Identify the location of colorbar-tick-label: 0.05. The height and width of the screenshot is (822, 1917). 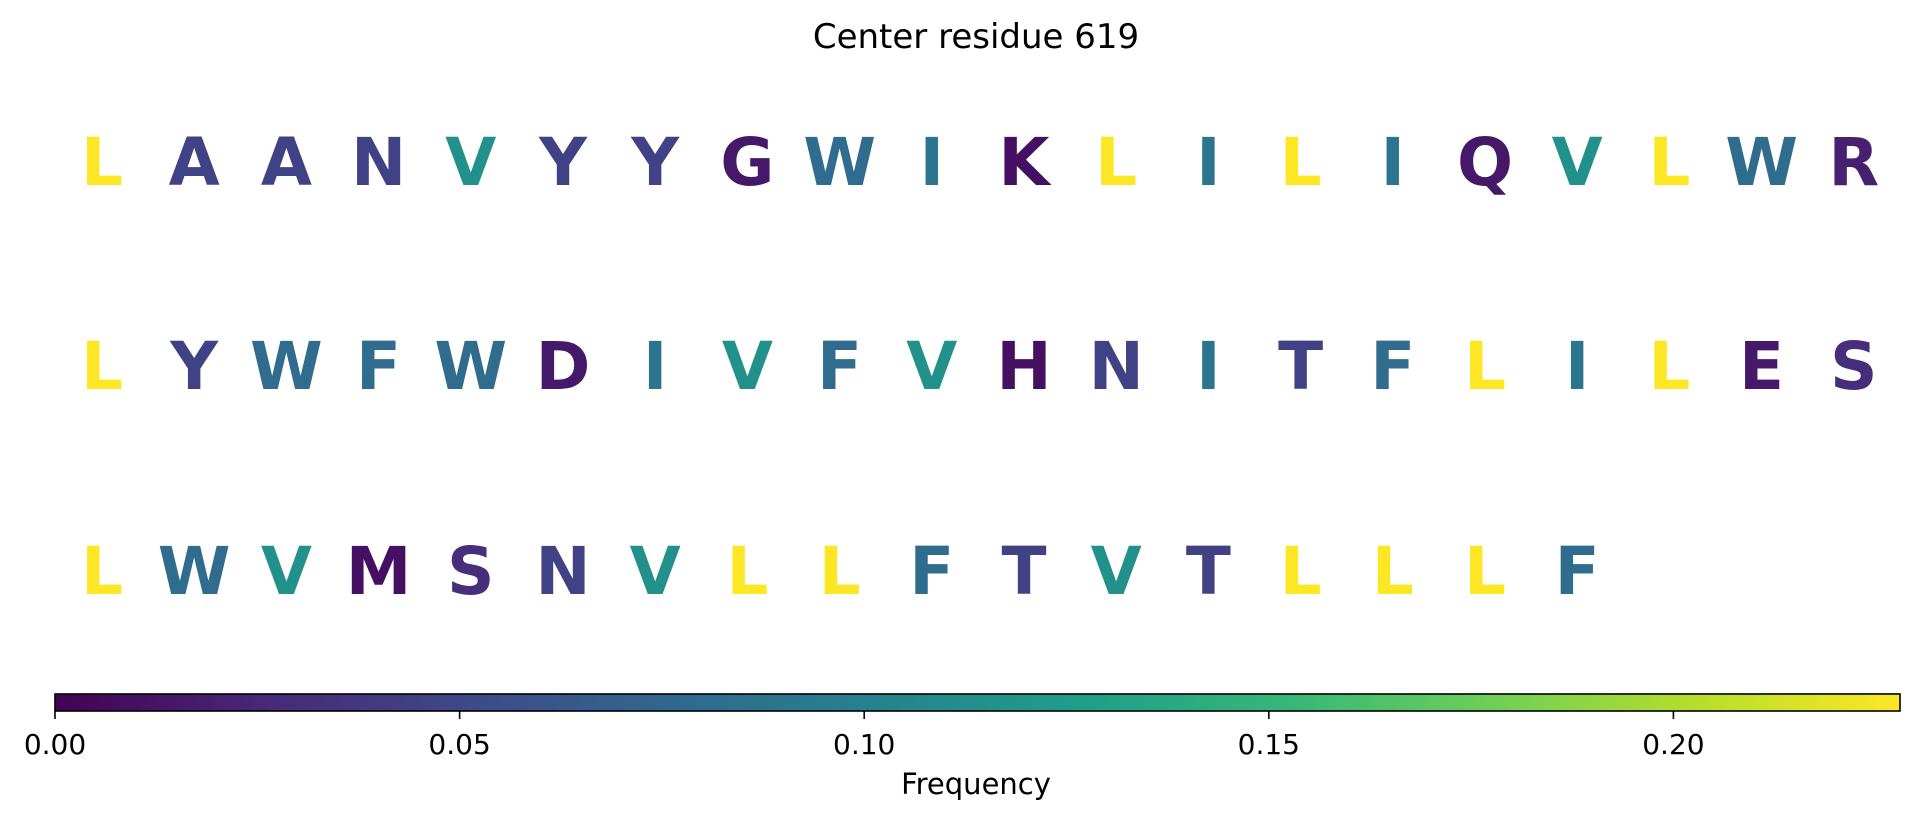
(459, 744).